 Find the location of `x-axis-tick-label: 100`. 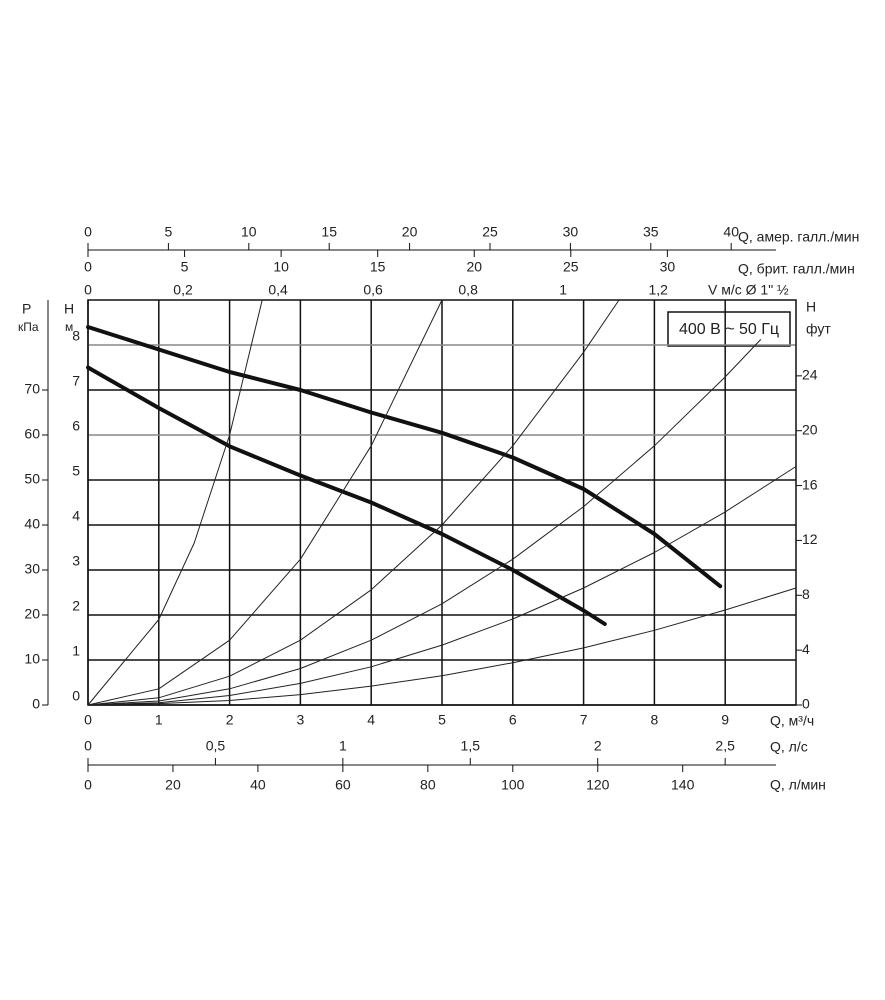

x-axis-tick-label: 100 is located at coordinates (513, 785).